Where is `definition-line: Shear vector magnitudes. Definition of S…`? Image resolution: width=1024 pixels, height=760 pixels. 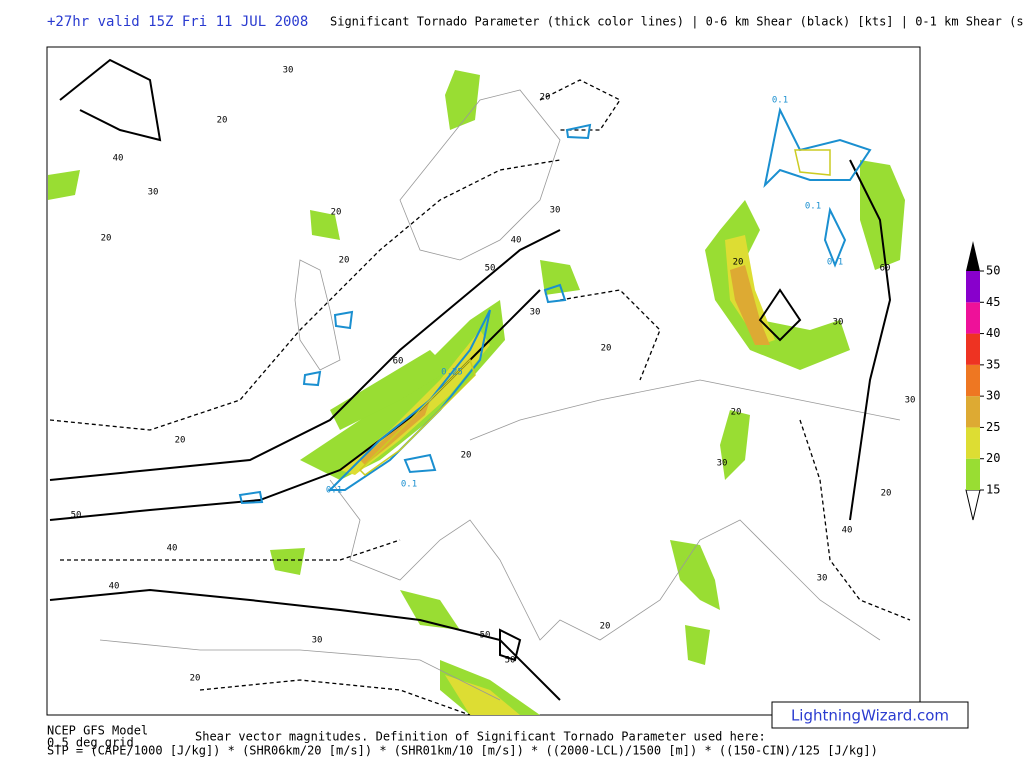 definition-line: Shear vector magnitudes. Definition of S… is located at coordinates (480, 737).